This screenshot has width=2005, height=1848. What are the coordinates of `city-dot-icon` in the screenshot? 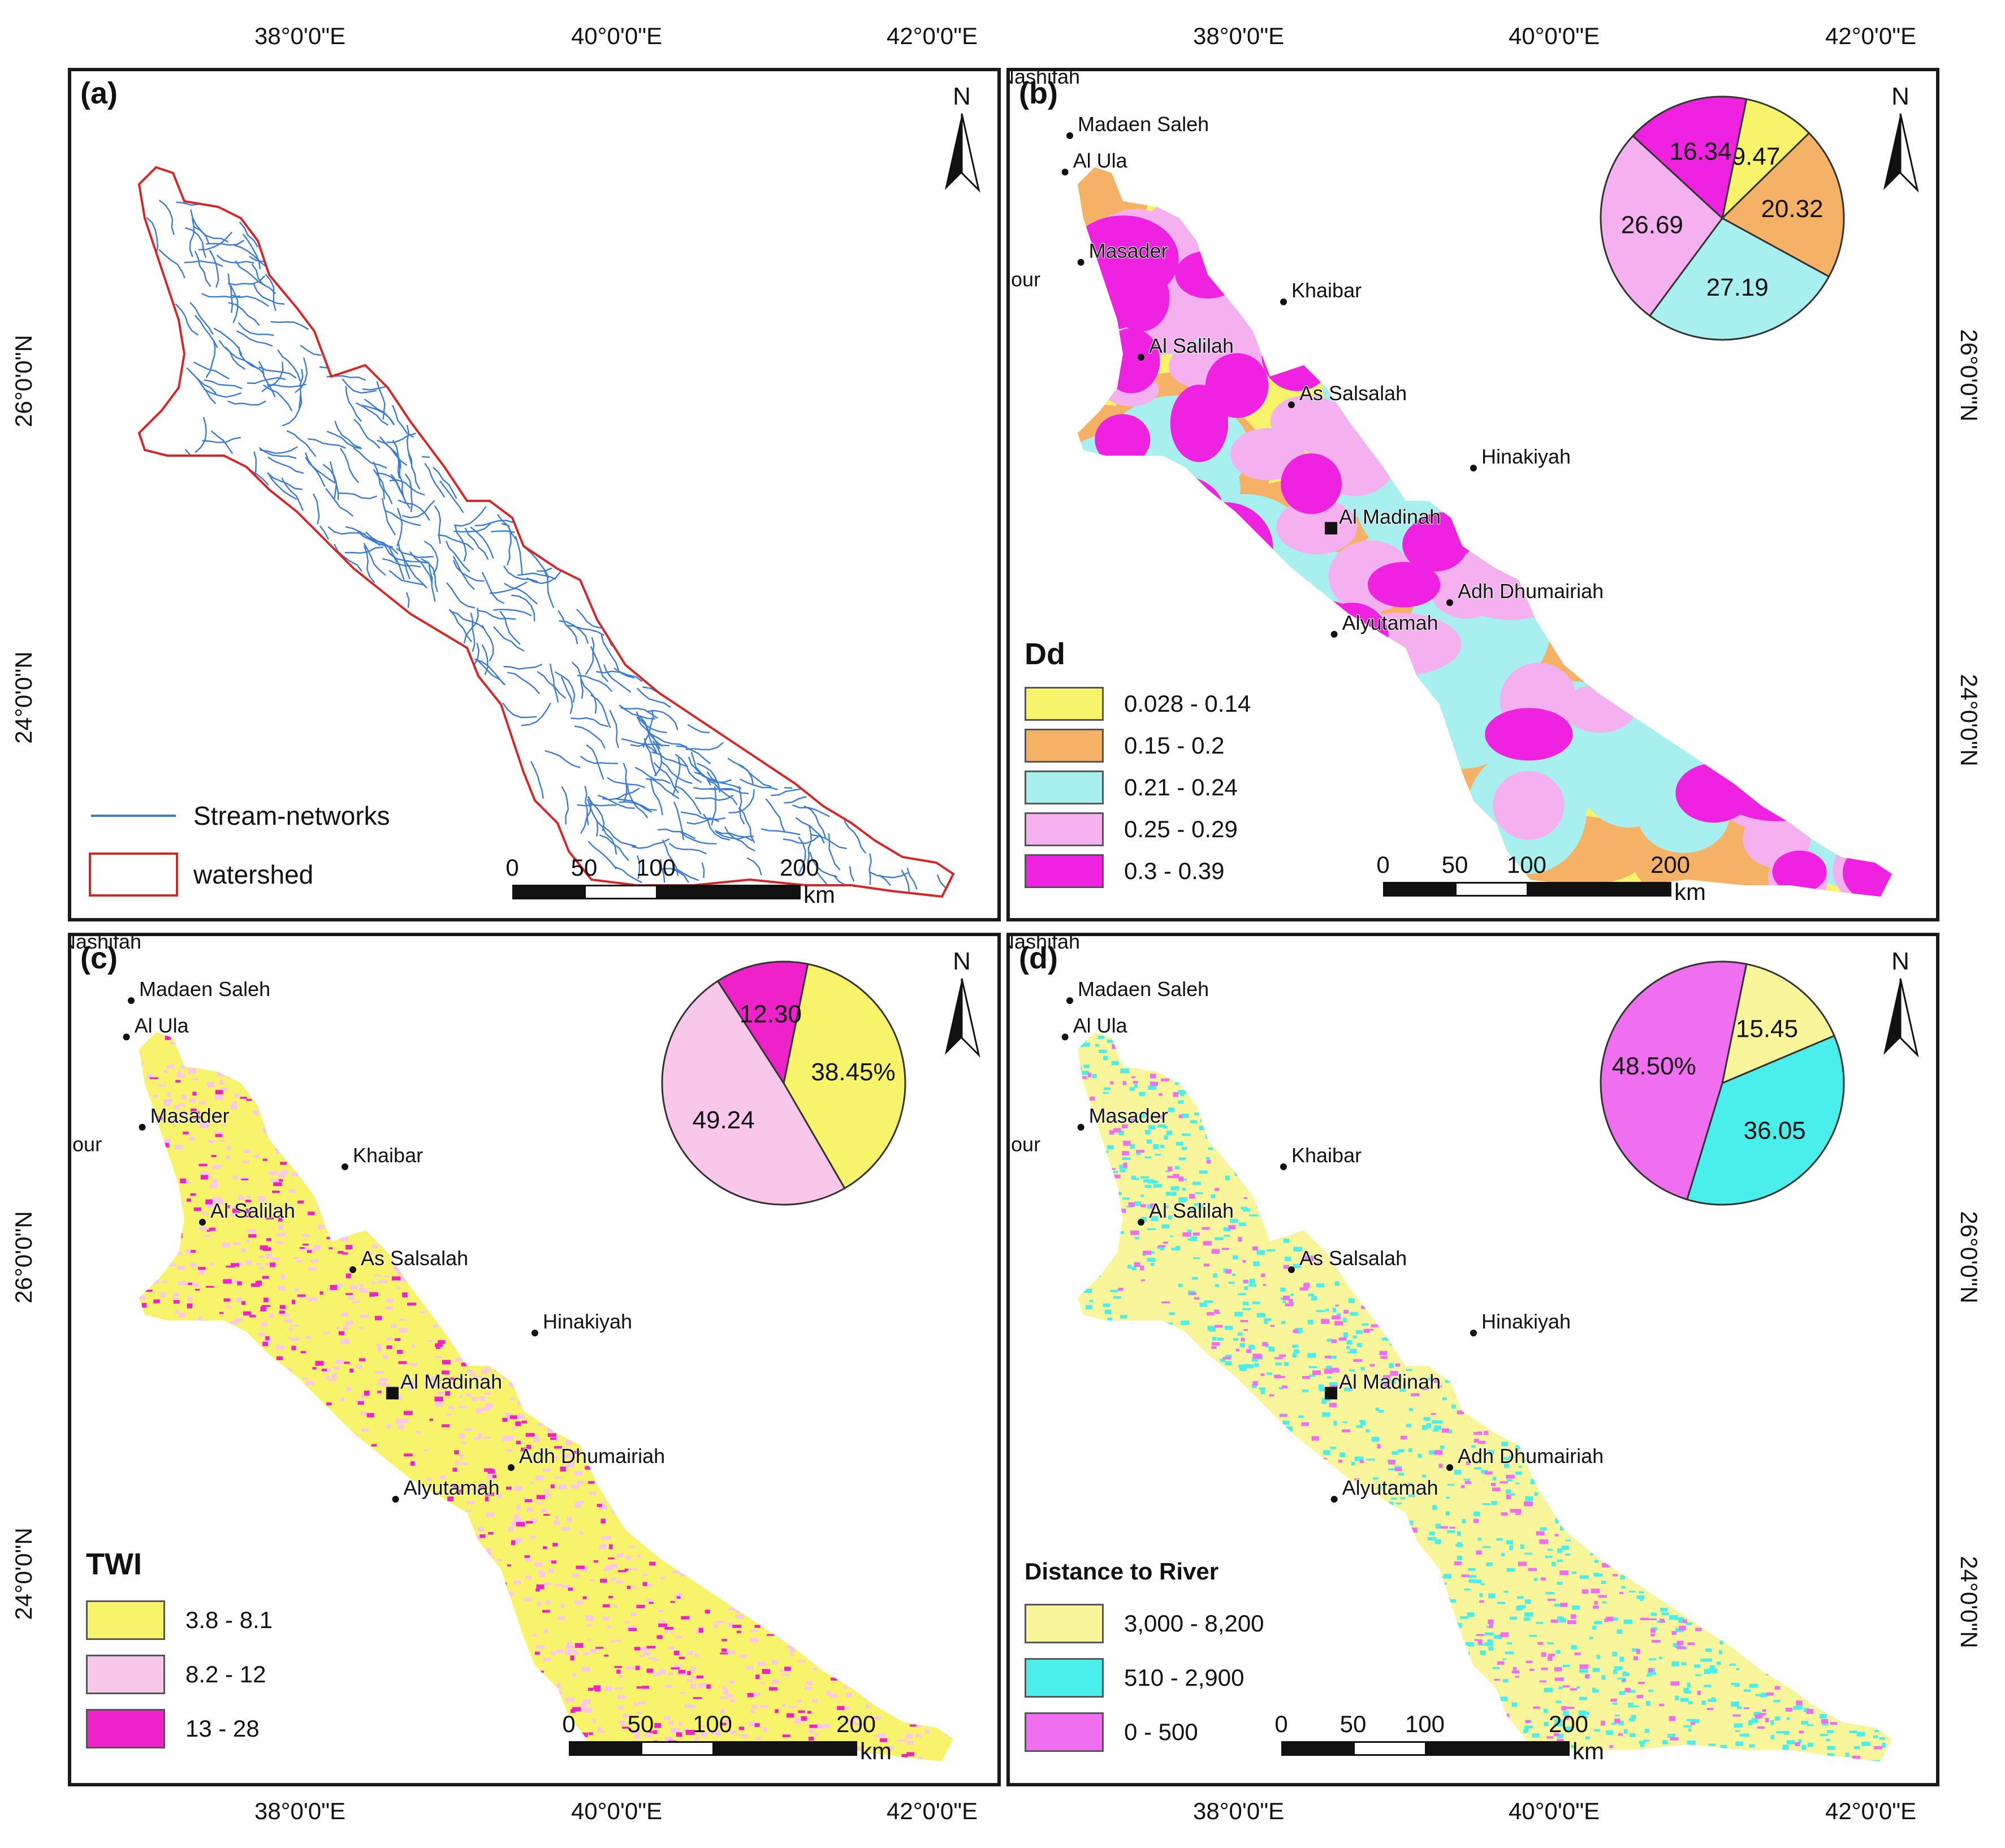 It's located at (1069, 136).